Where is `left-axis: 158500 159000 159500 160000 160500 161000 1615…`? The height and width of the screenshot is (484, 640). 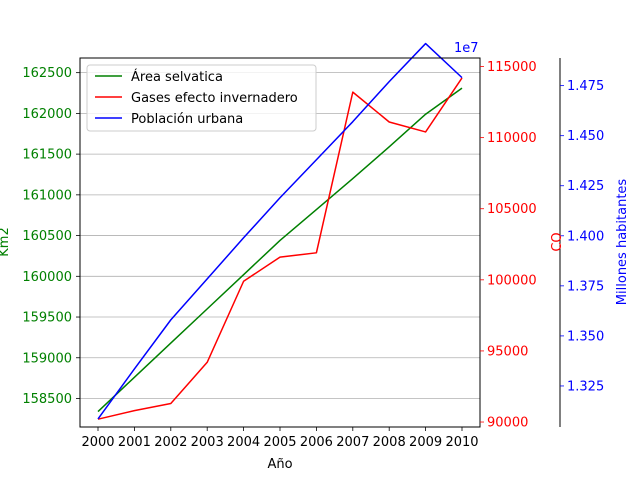
left-axis: 158500 159000 159500 160000 160500 161000 1615… is located at coordinates (51, 236).